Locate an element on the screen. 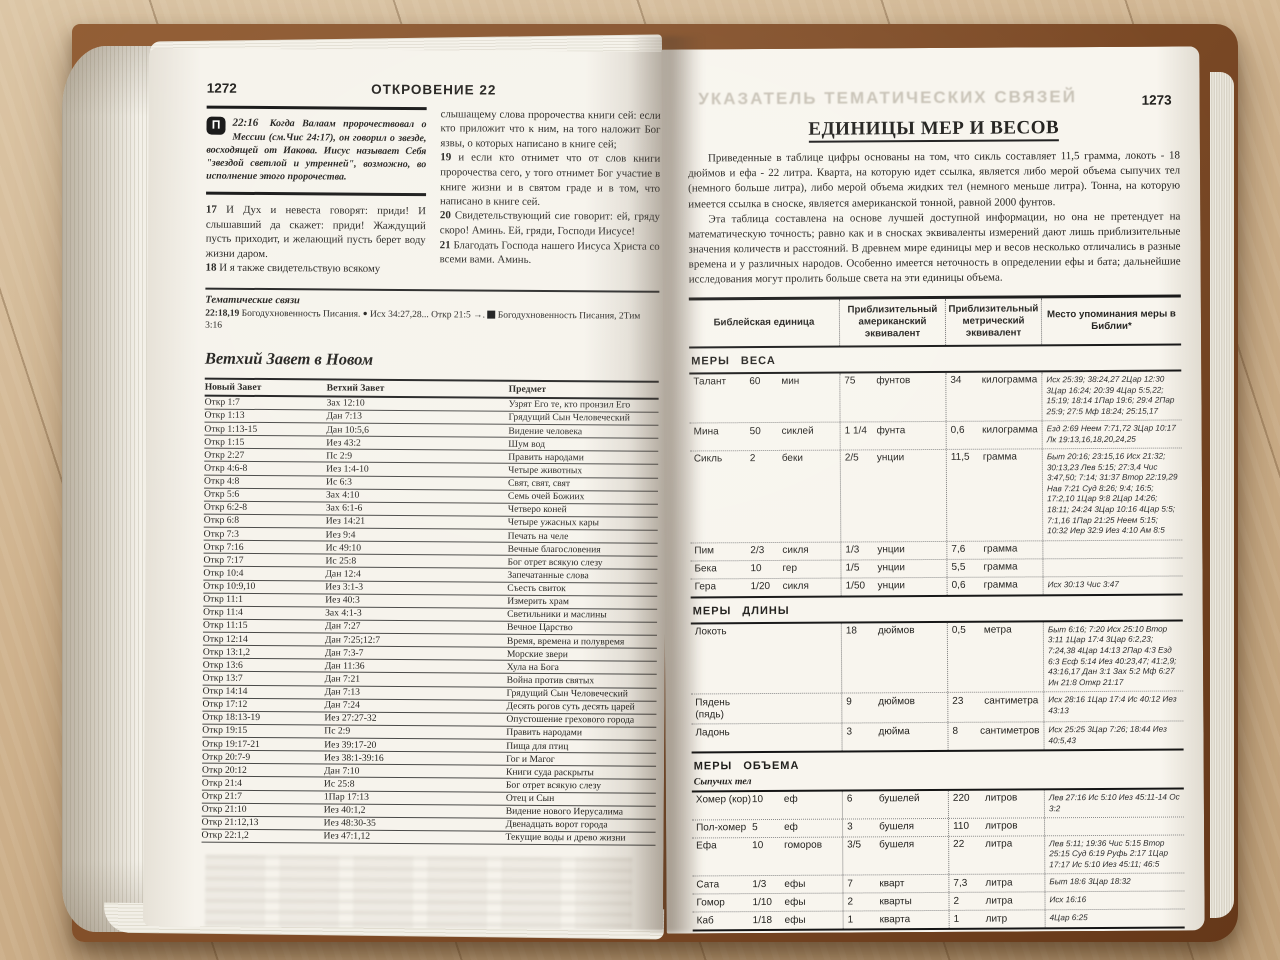  cell-nt-ref: Откр 13:7 is located at coordinates (222, 678).